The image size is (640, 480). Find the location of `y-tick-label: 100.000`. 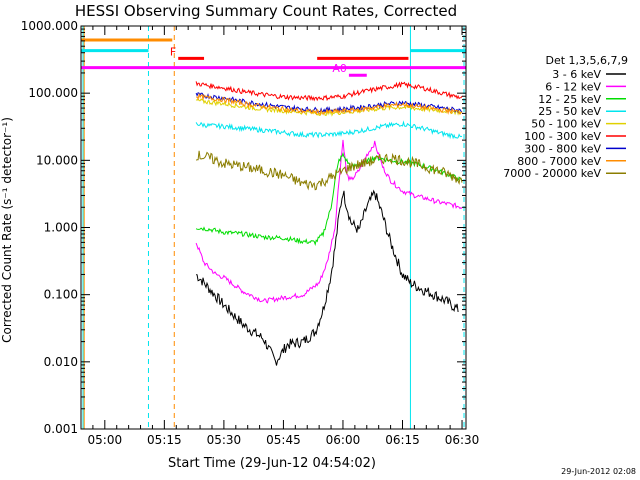

y-tick-label: 100.000 is located at coordinates (53, 93).